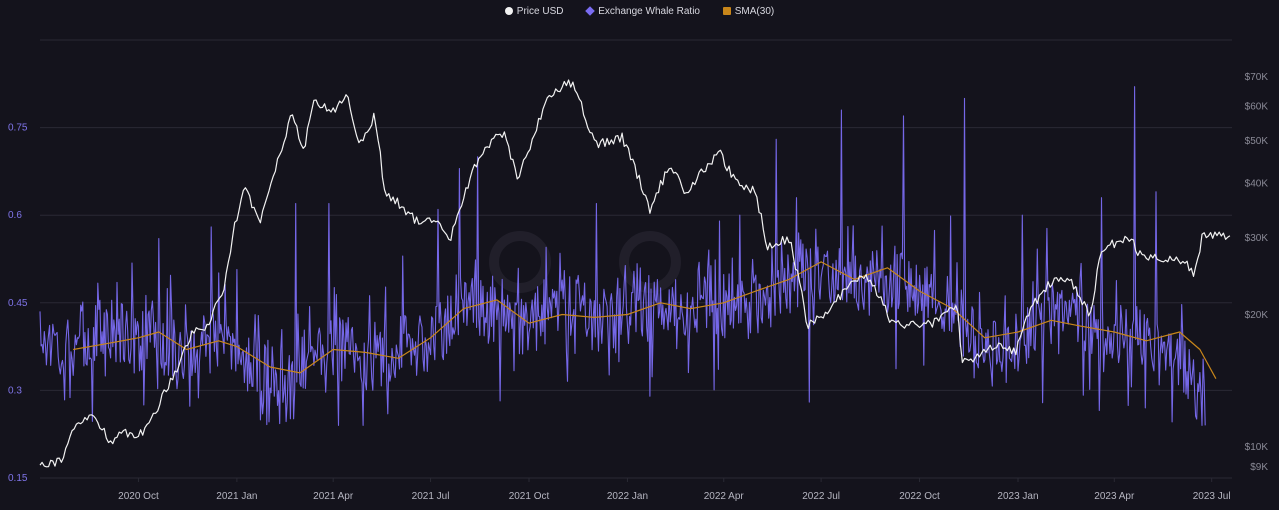  Describe the element at coordinates (627, 496) in the screenshot. I see `x-tick-label: 2022 Jan` at that location.